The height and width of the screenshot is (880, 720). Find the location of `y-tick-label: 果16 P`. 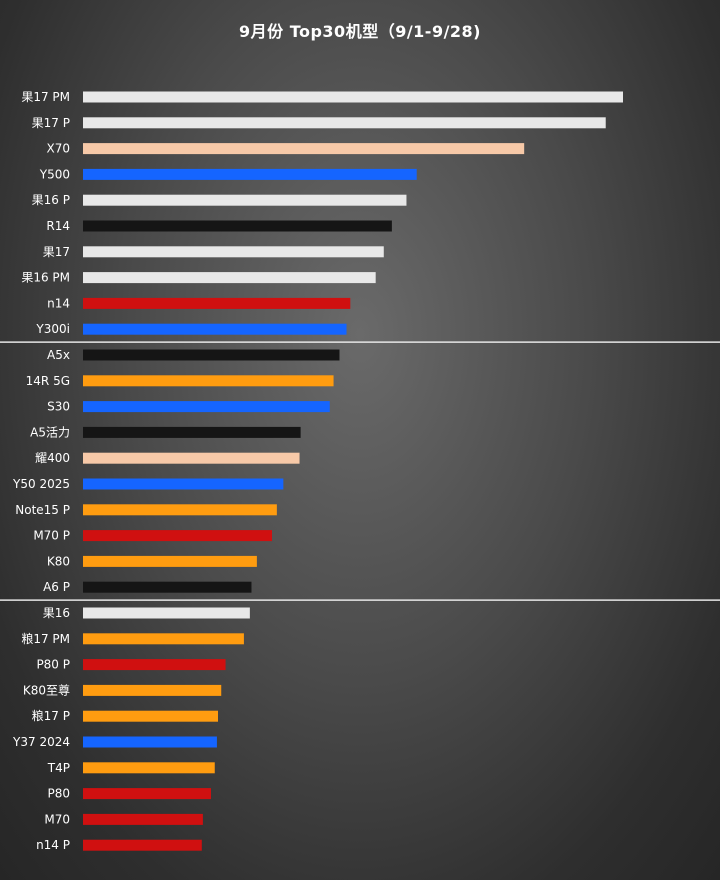

y-tick-label: 果16 P is located at coordinates (51, 200).